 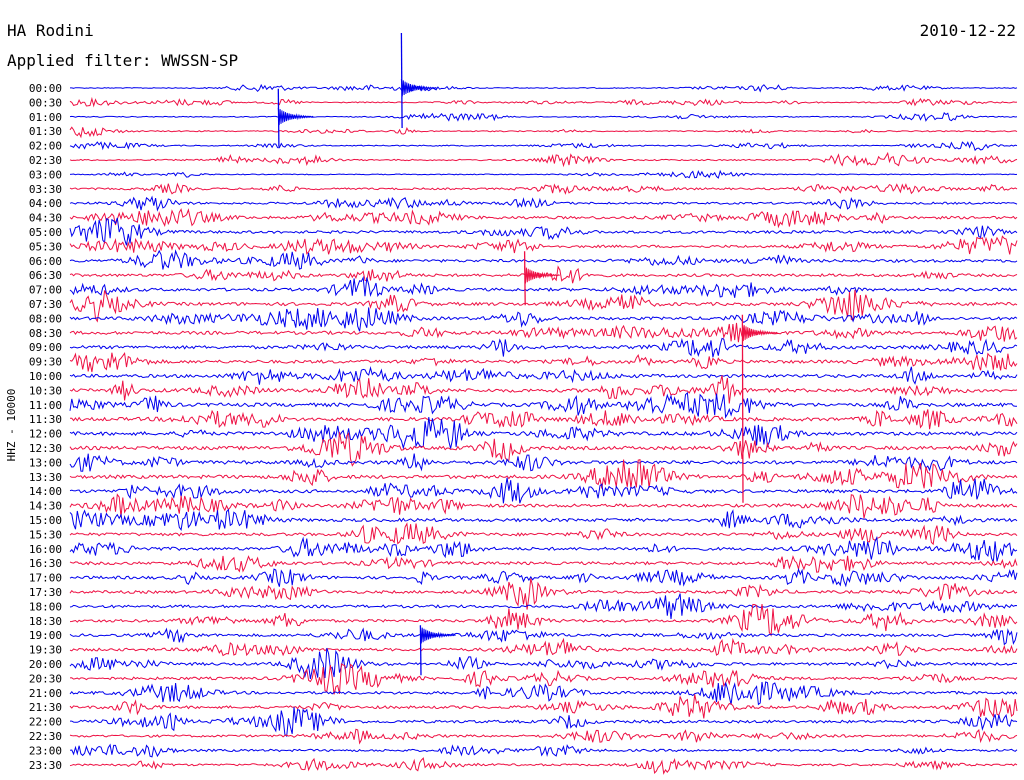 I want to click on time-tick-label: 14:30, so click(x=45, y=506).